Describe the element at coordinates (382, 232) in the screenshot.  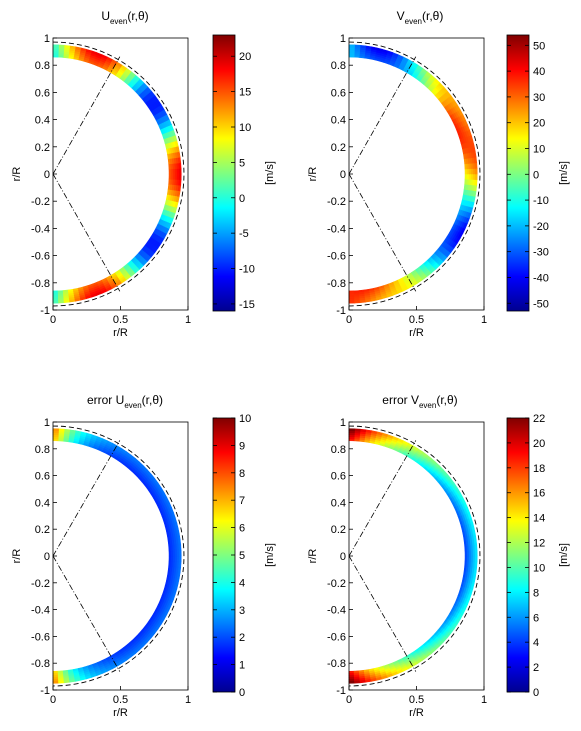
I see `tangent-line-south` at that location.